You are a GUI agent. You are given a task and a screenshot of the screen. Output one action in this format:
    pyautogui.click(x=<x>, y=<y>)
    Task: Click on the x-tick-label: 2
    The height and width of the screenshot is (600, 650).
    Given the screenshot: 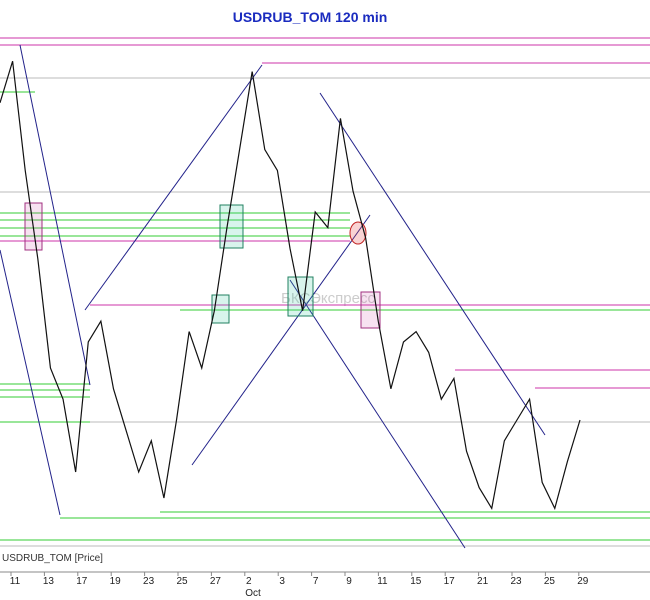 What is the action you would take?
    pyautogui.click(x=249, y=581)
    